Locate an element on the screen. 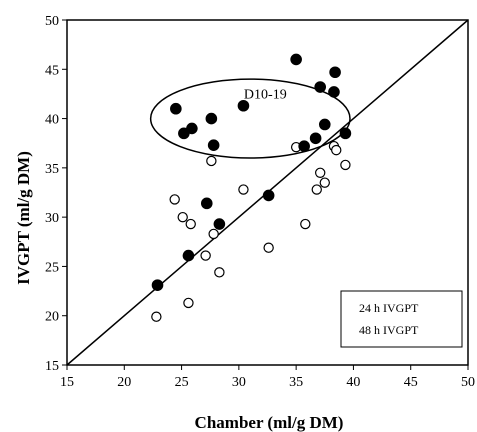 Image resolution: width=477 pixels, height=432 pixels. legend-box is located at coordinates (401, 319).